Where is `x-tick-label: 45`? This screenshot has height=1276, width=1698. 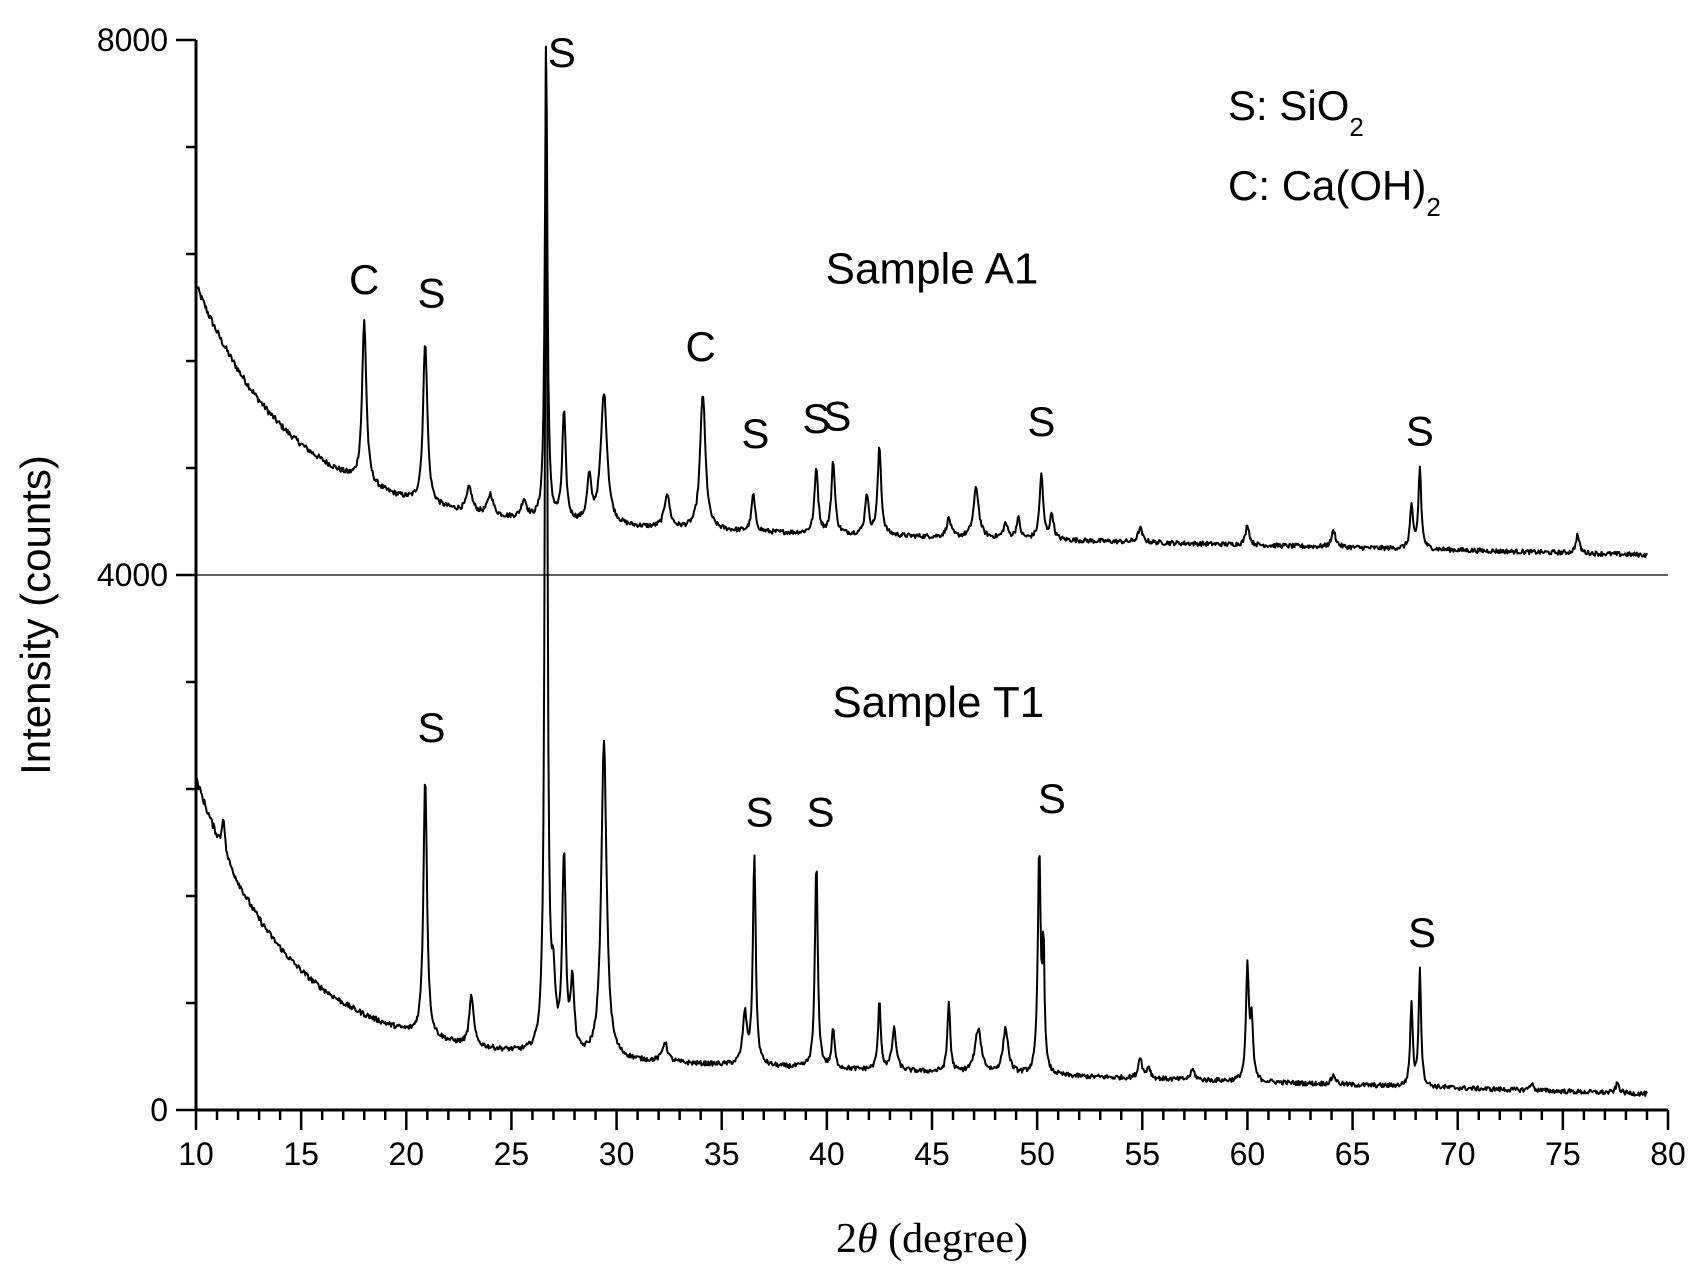 x-tick-label: 45 is located at coordinates (932, 1154).